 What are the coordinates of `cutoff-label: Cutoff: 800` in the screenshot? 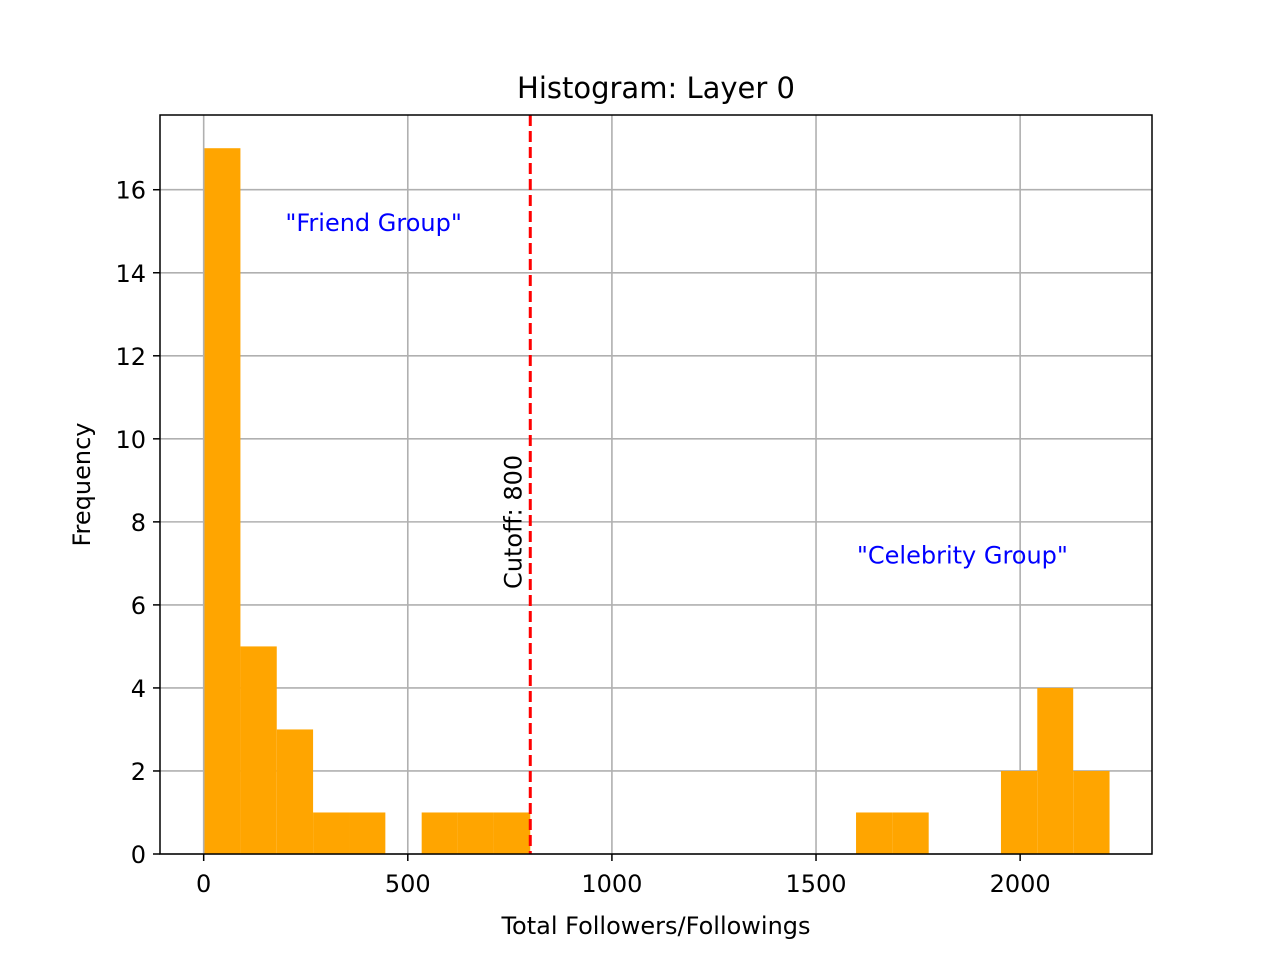 It's located at (513, 522).